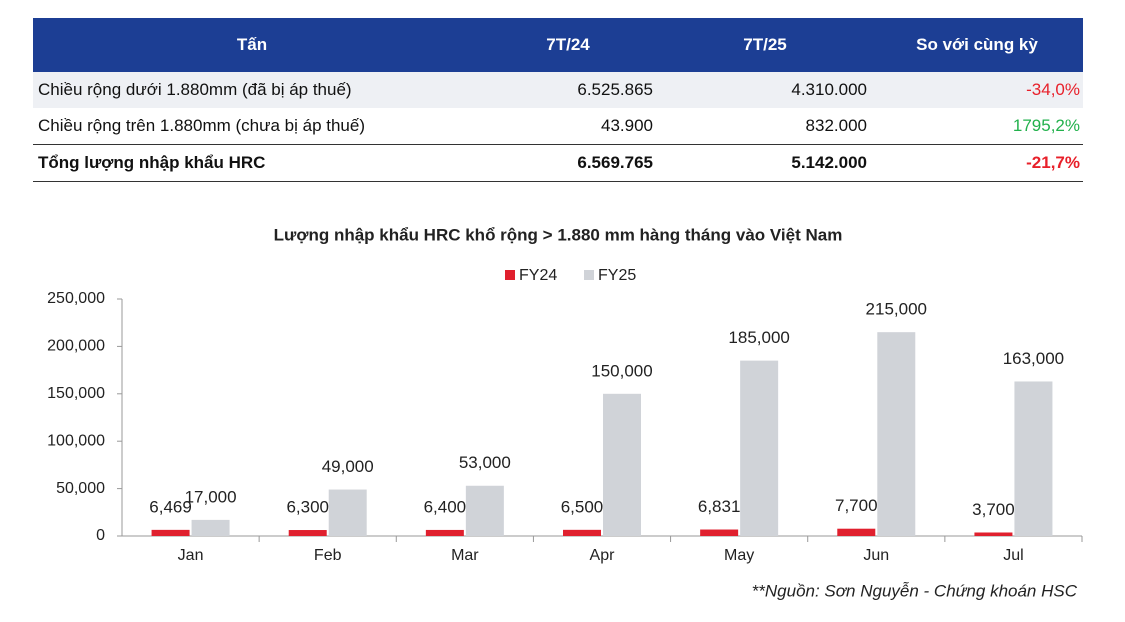  I want to click on table-cell: 43.900, so click(627, 125).